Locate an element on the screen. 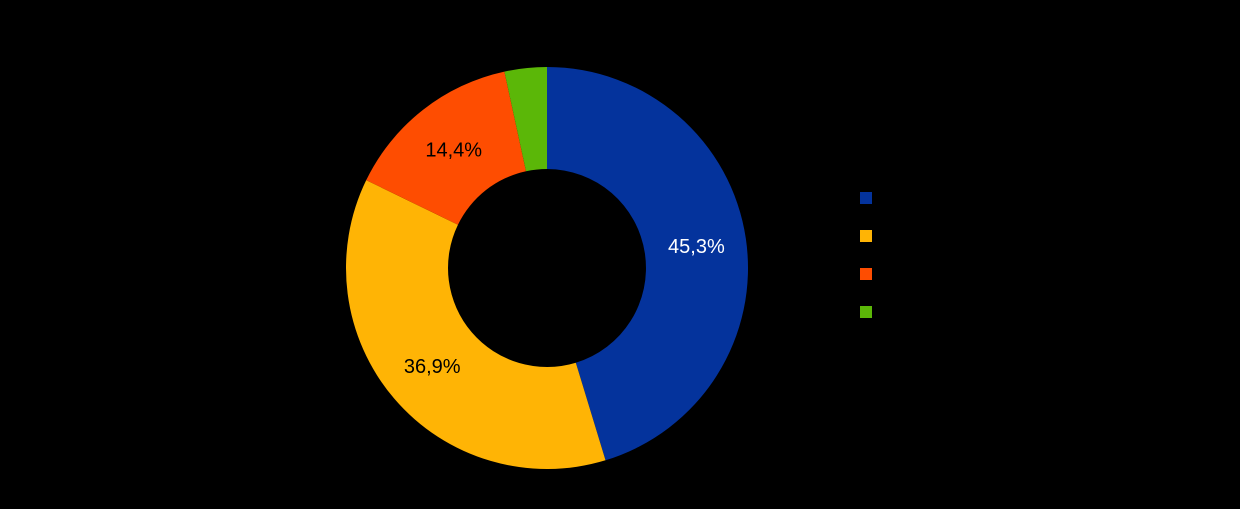  chart-legend is located at coordinates (870, 255).